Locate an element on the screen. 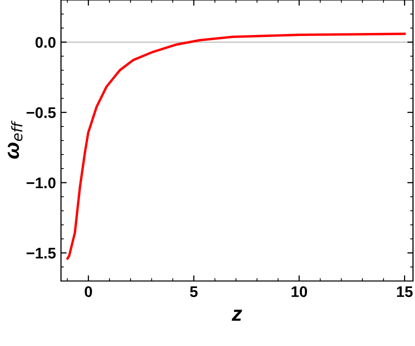  x-tick-label: 5 is located at coordinates (194, 292).